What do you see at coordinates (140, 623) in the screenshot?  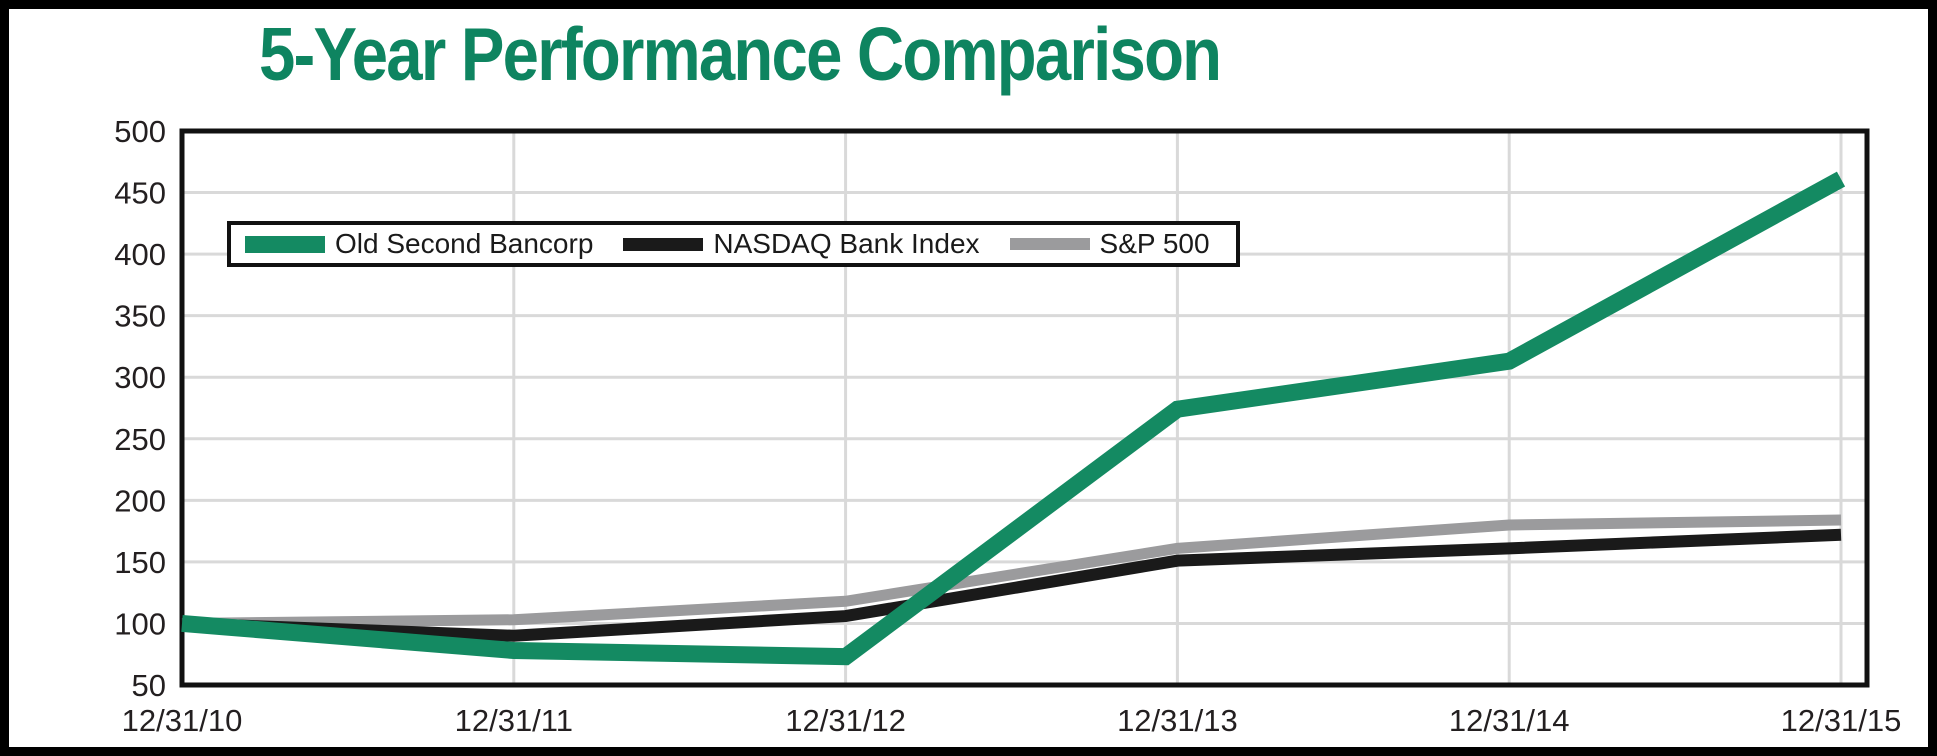 I see `y-tick-label: 100` at bounding box center [140, 623].